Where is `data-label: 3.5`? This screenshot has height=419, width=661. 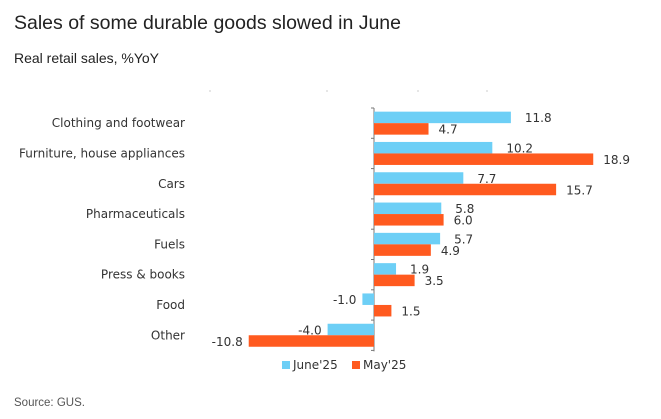
data-label: 3.5 is located at coordinates (434, 281).